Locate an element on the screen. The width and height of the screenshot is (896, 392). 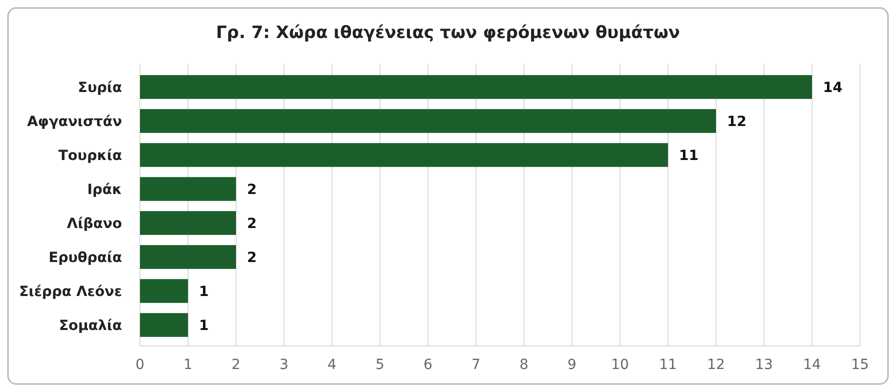
x-tick-label: 7 is located at coordinates (476, 365).